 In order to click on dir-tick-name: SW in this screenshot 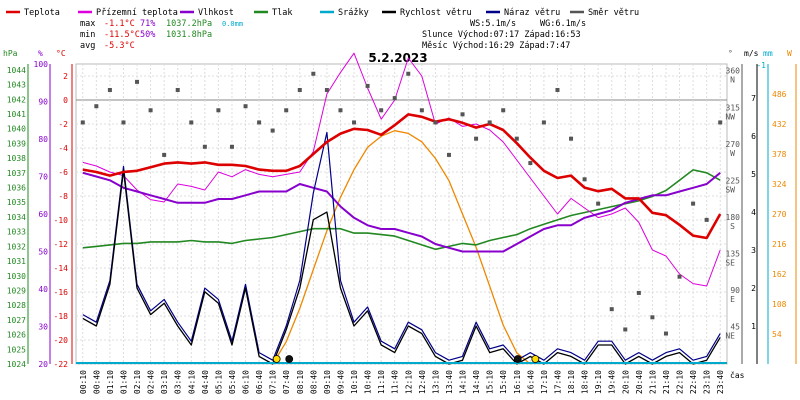, I will do `click(730, 189)`.